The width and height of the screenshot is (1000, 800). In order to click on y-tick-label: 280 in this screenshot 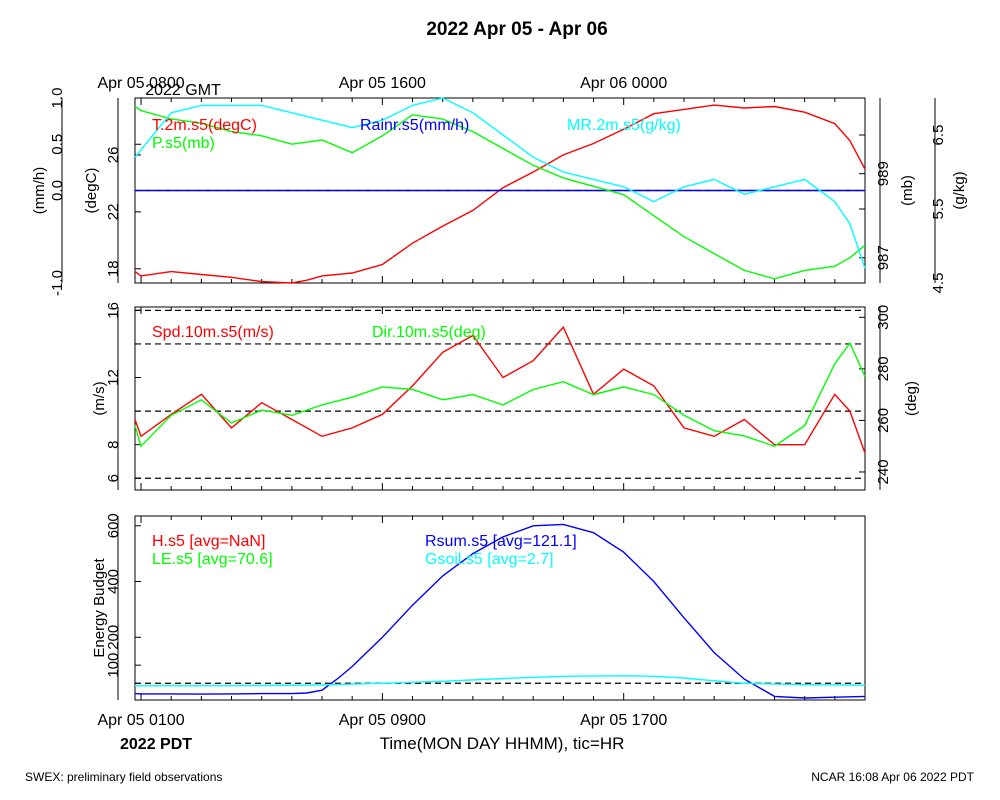, I will do `click(883, 368)`.